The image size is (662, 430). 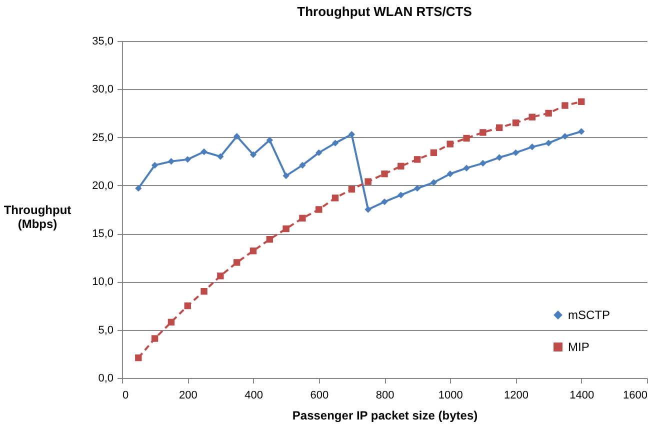 I want to click on x-tick-label: 1000, so click(x=450, y=396).